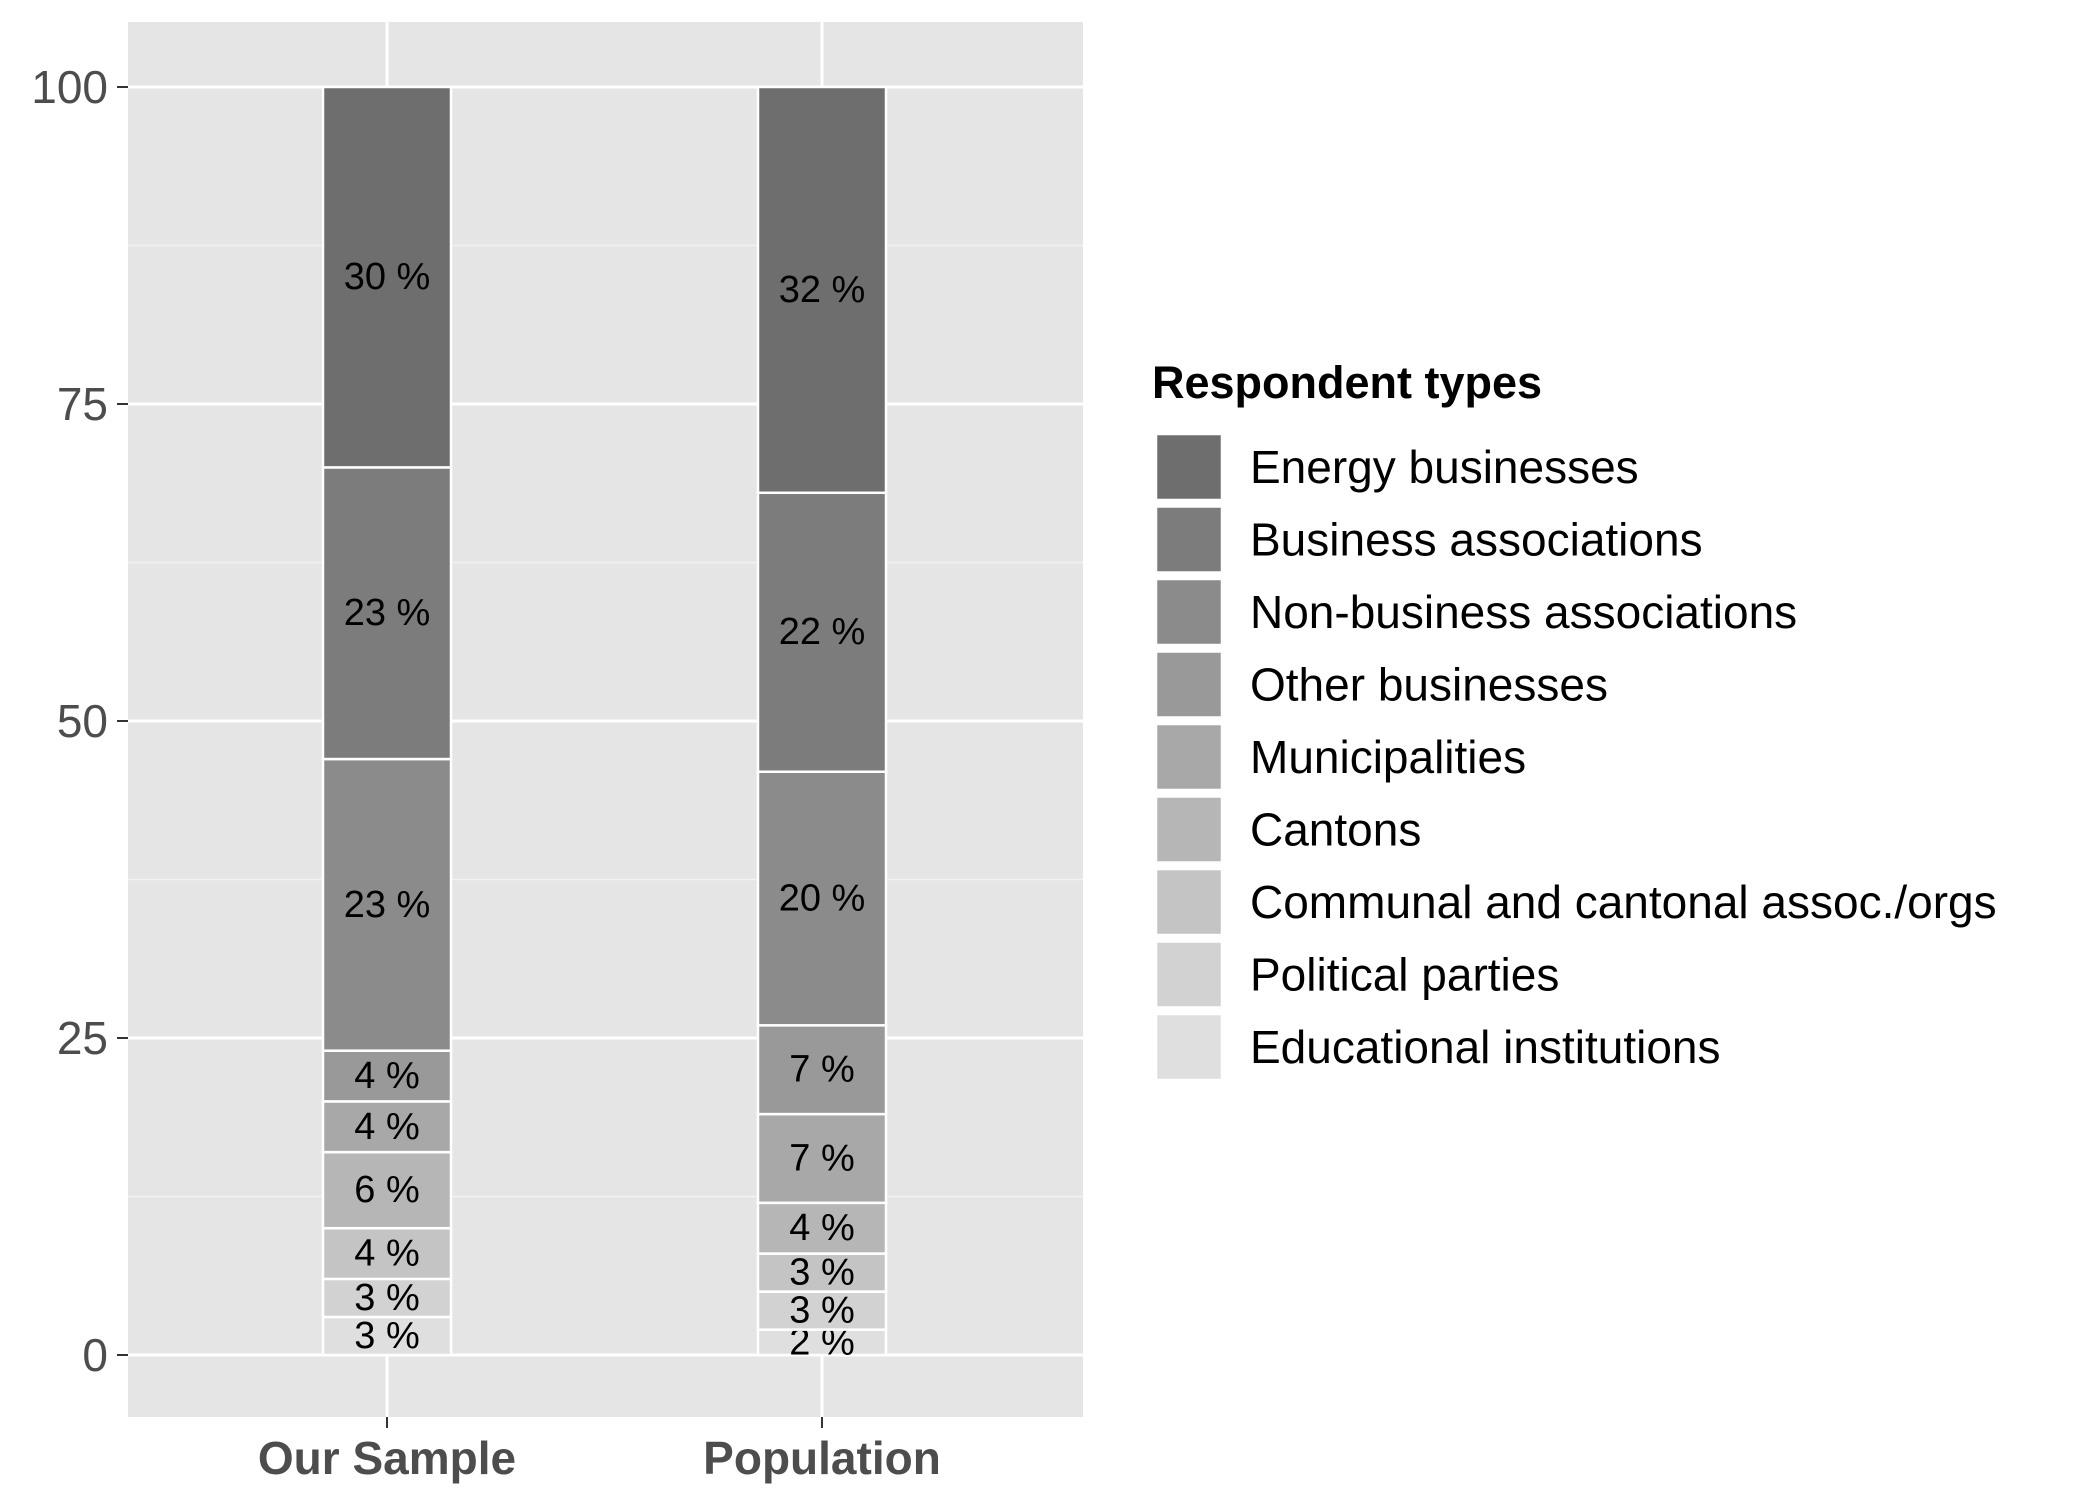 Image resolution: width=2100 pixels, height=1500 pixels. Describe the element at coordinates (599, 1450) in the screenshot. I see `x-axis: Our Sample Population` at that location.